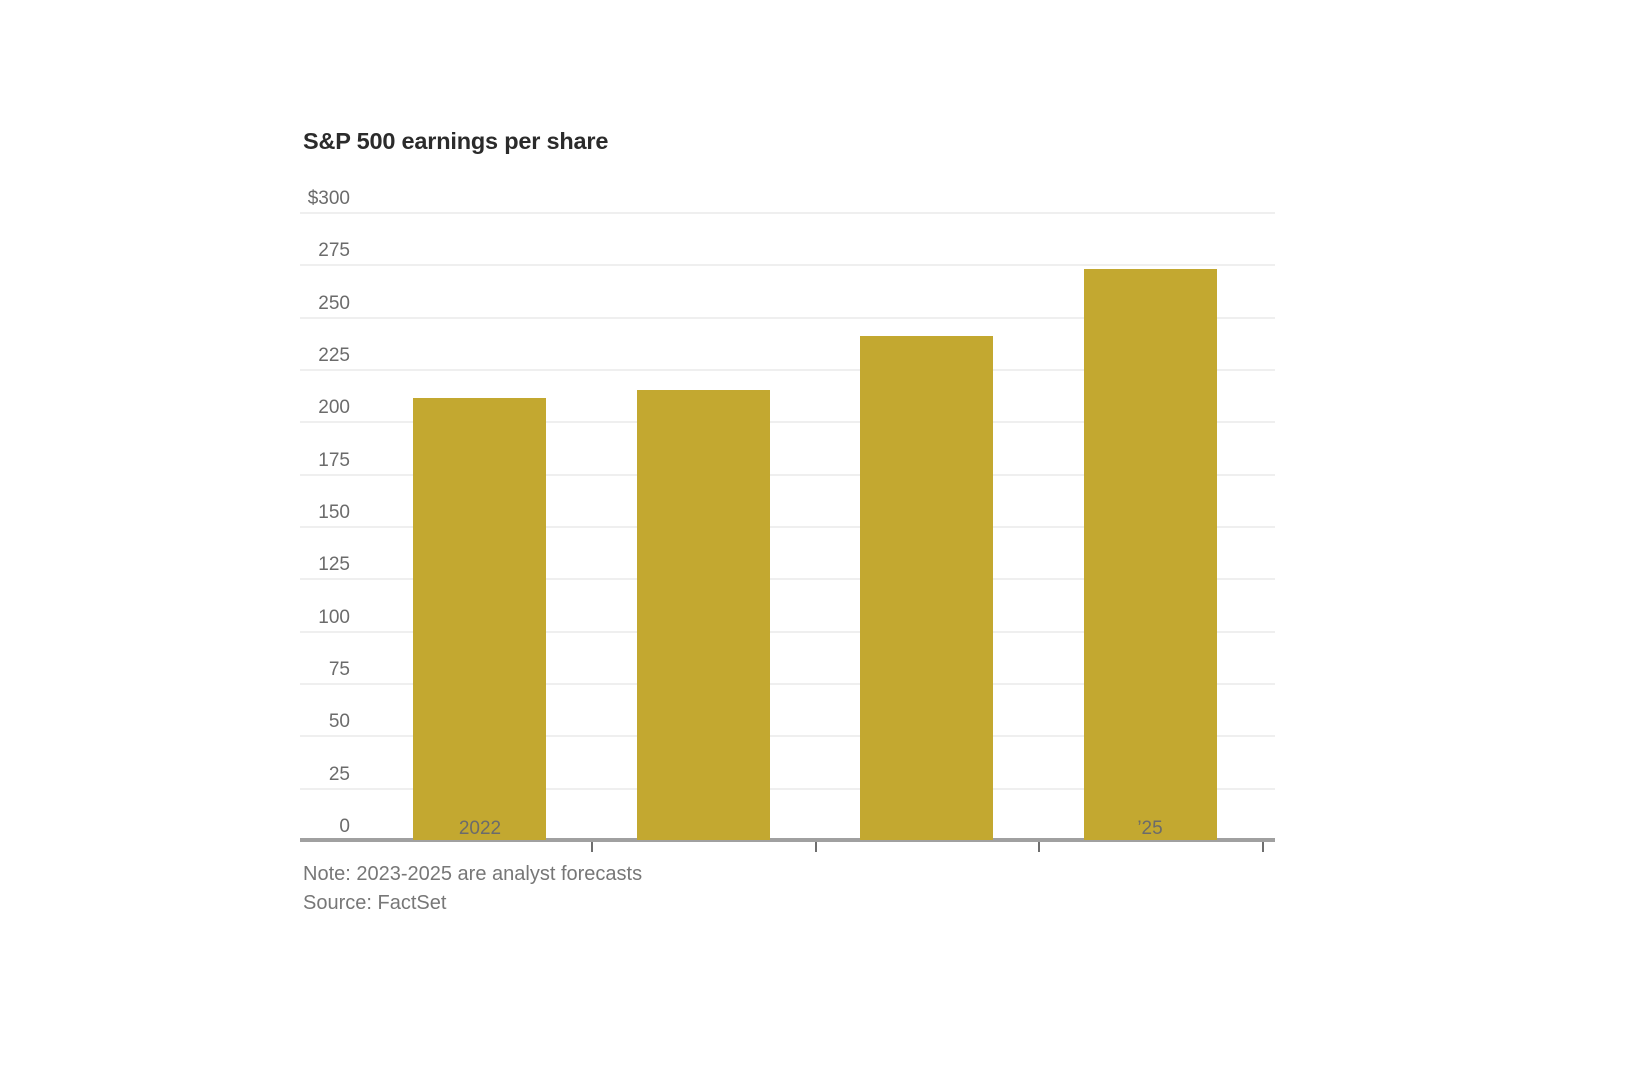 The width and height of the screenshot is (1637, 1076). What do you see at coordinates (339, 669) in the screenshot?
I see `y-axis-tick-label: 75` at bounding box center [339, 669].